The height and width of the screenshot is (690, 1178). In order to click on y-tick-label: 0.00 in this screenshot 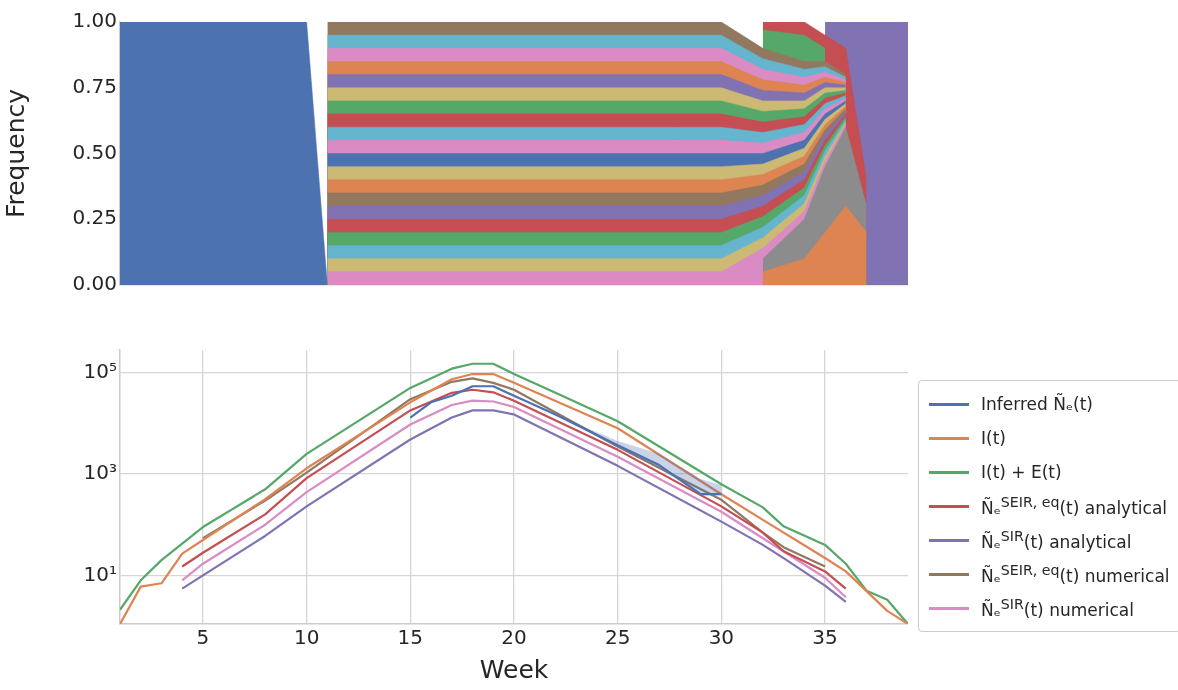, I will do `click(94, 283)`.